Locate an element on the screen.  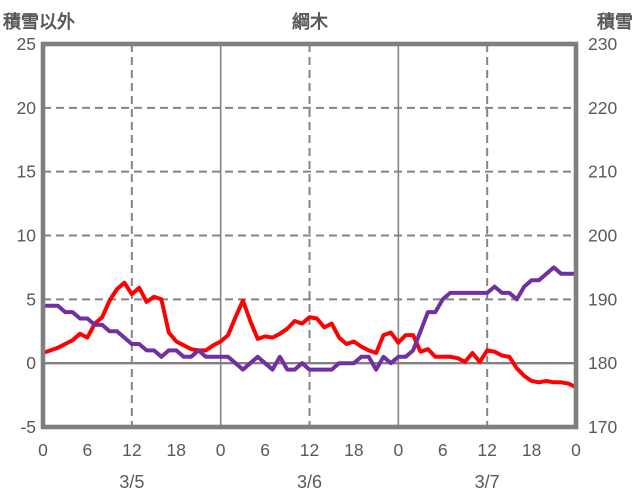
right-axis-tick-label: 200 is located at coordinates (602, 236).